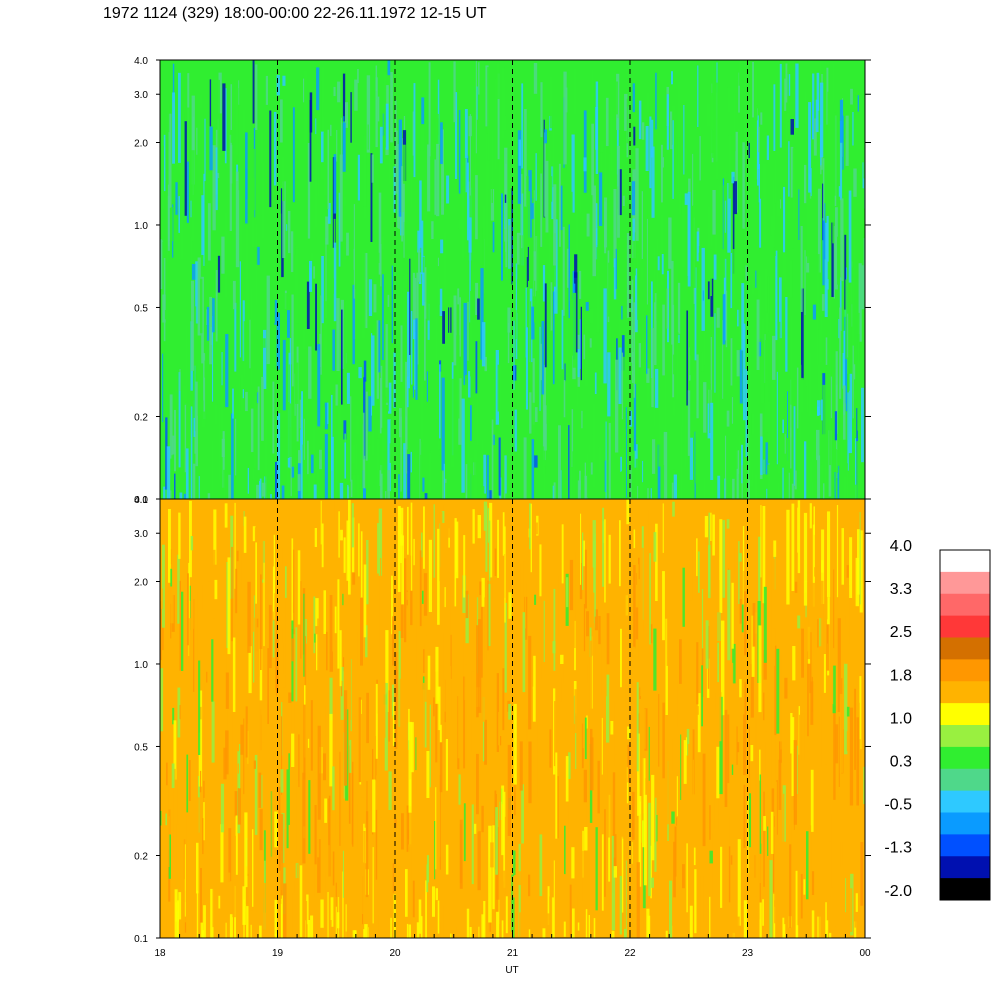 The image size is (1000, 1000). I want to click on x-tick-label: 00, so click(865, 953).